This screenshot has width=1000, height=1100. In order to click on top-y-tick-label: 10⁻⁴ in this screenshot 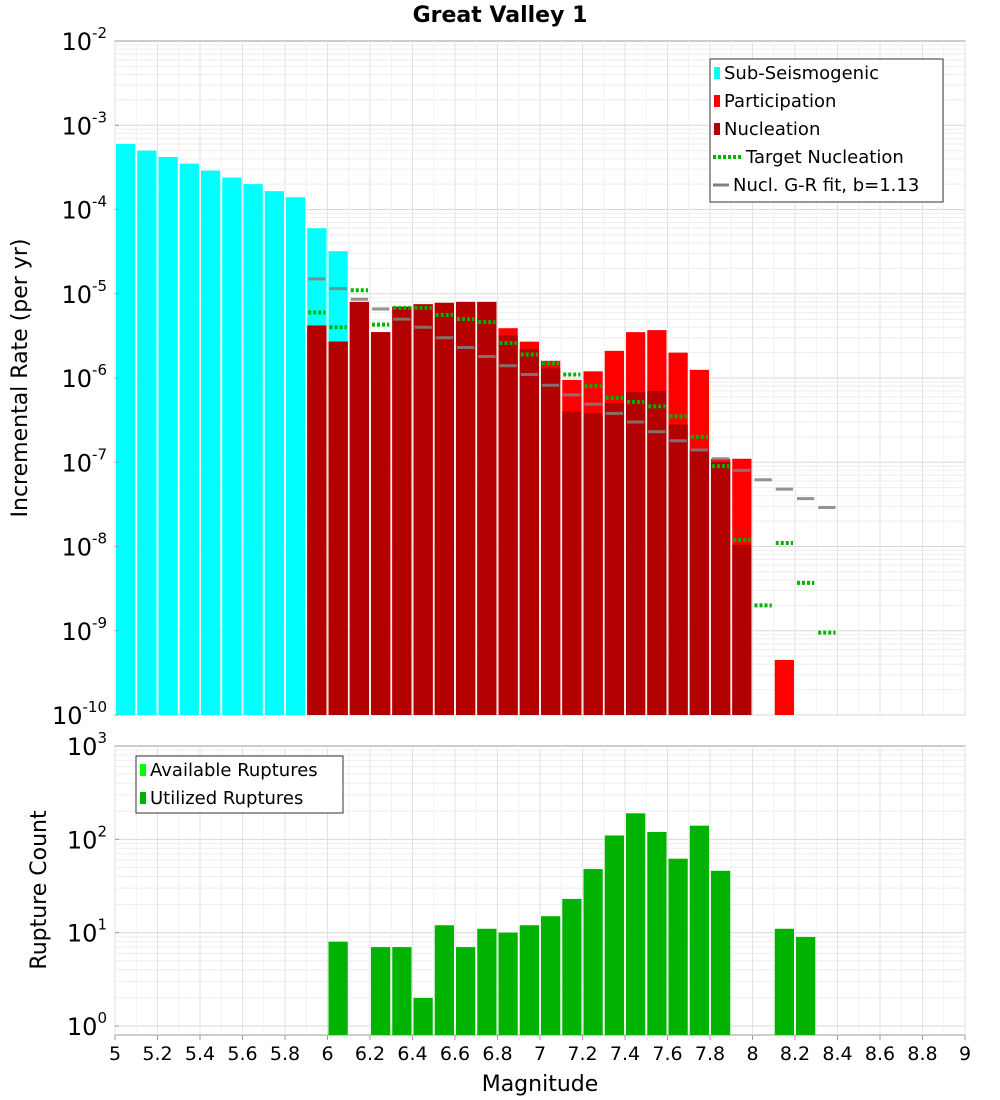, I will do `click(84, 209)`.